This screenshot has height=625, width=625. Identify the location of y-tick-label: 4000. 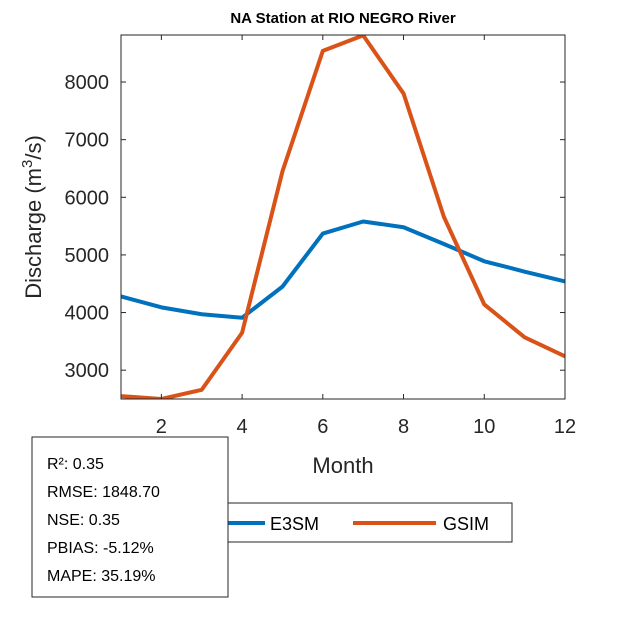
(87, 314).